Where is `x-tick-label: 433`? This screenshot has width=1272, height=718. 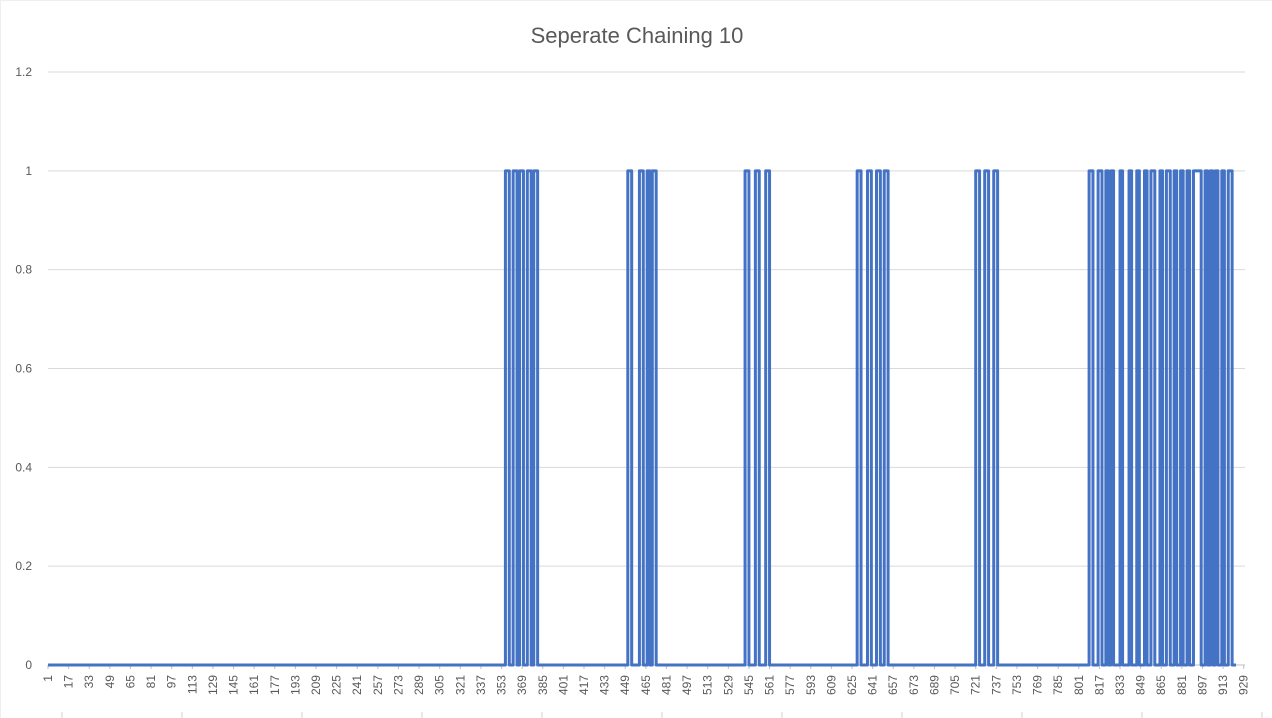 x-tick-label: 433 is located at coordinates (605, 685).